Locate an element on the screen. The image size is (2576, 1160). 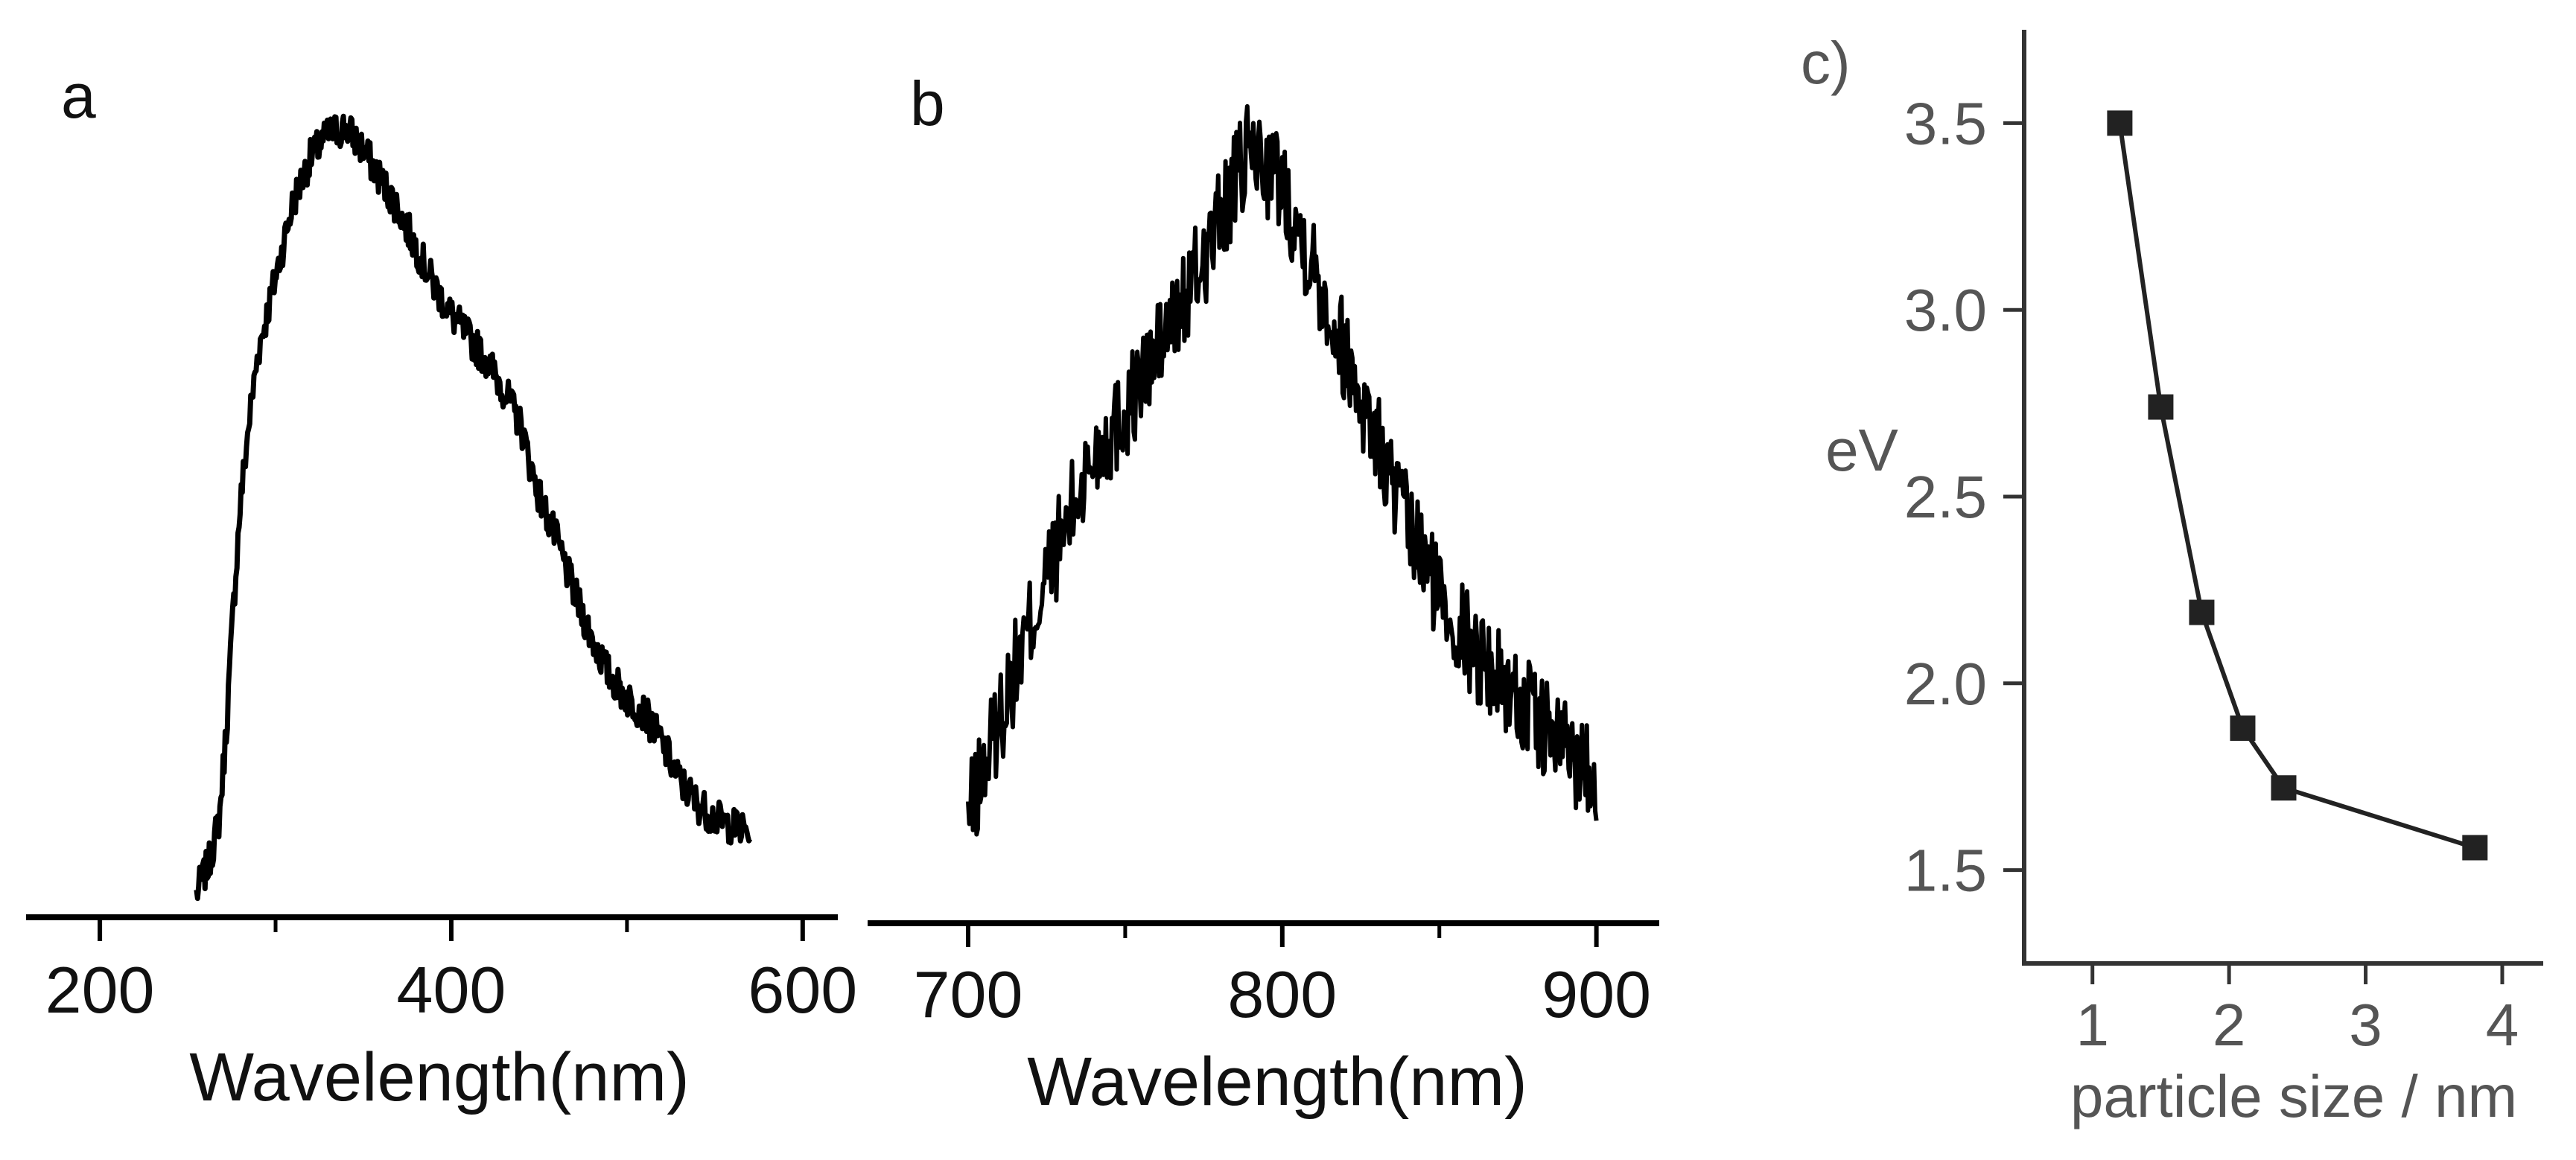
panel-b-x-tick-label-900: 900 is located at coordinates (1596, 994).